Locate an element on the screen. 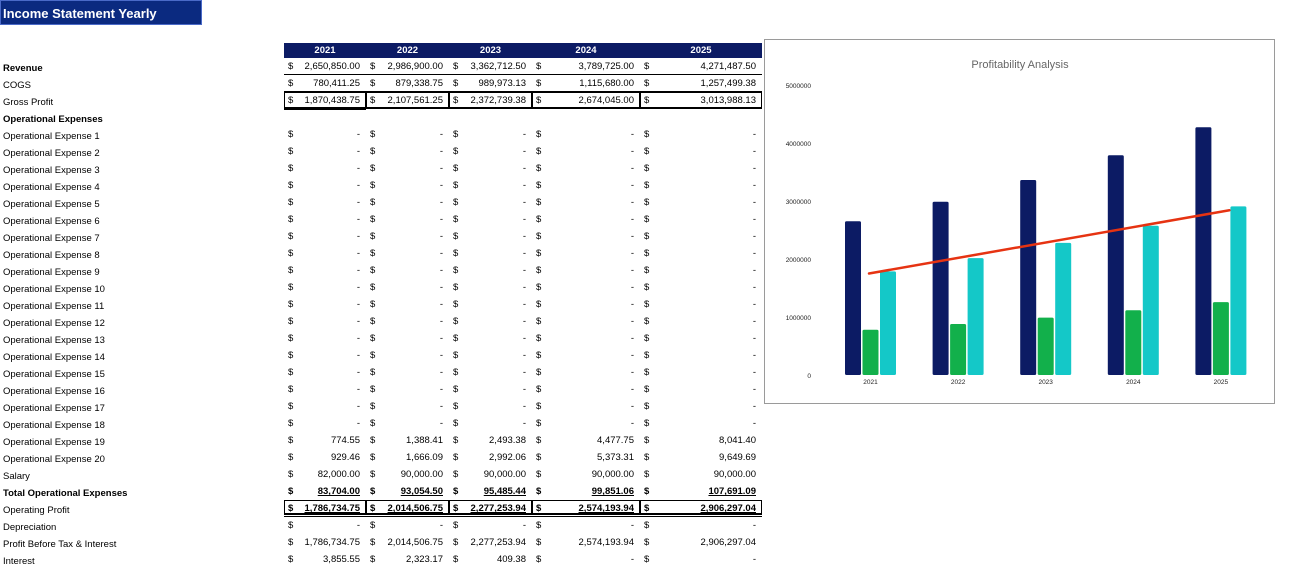 Image resolution: width=1293 pixels, height=570 pixels. table-cell: $929.46 is located at coordinates (325, 457).